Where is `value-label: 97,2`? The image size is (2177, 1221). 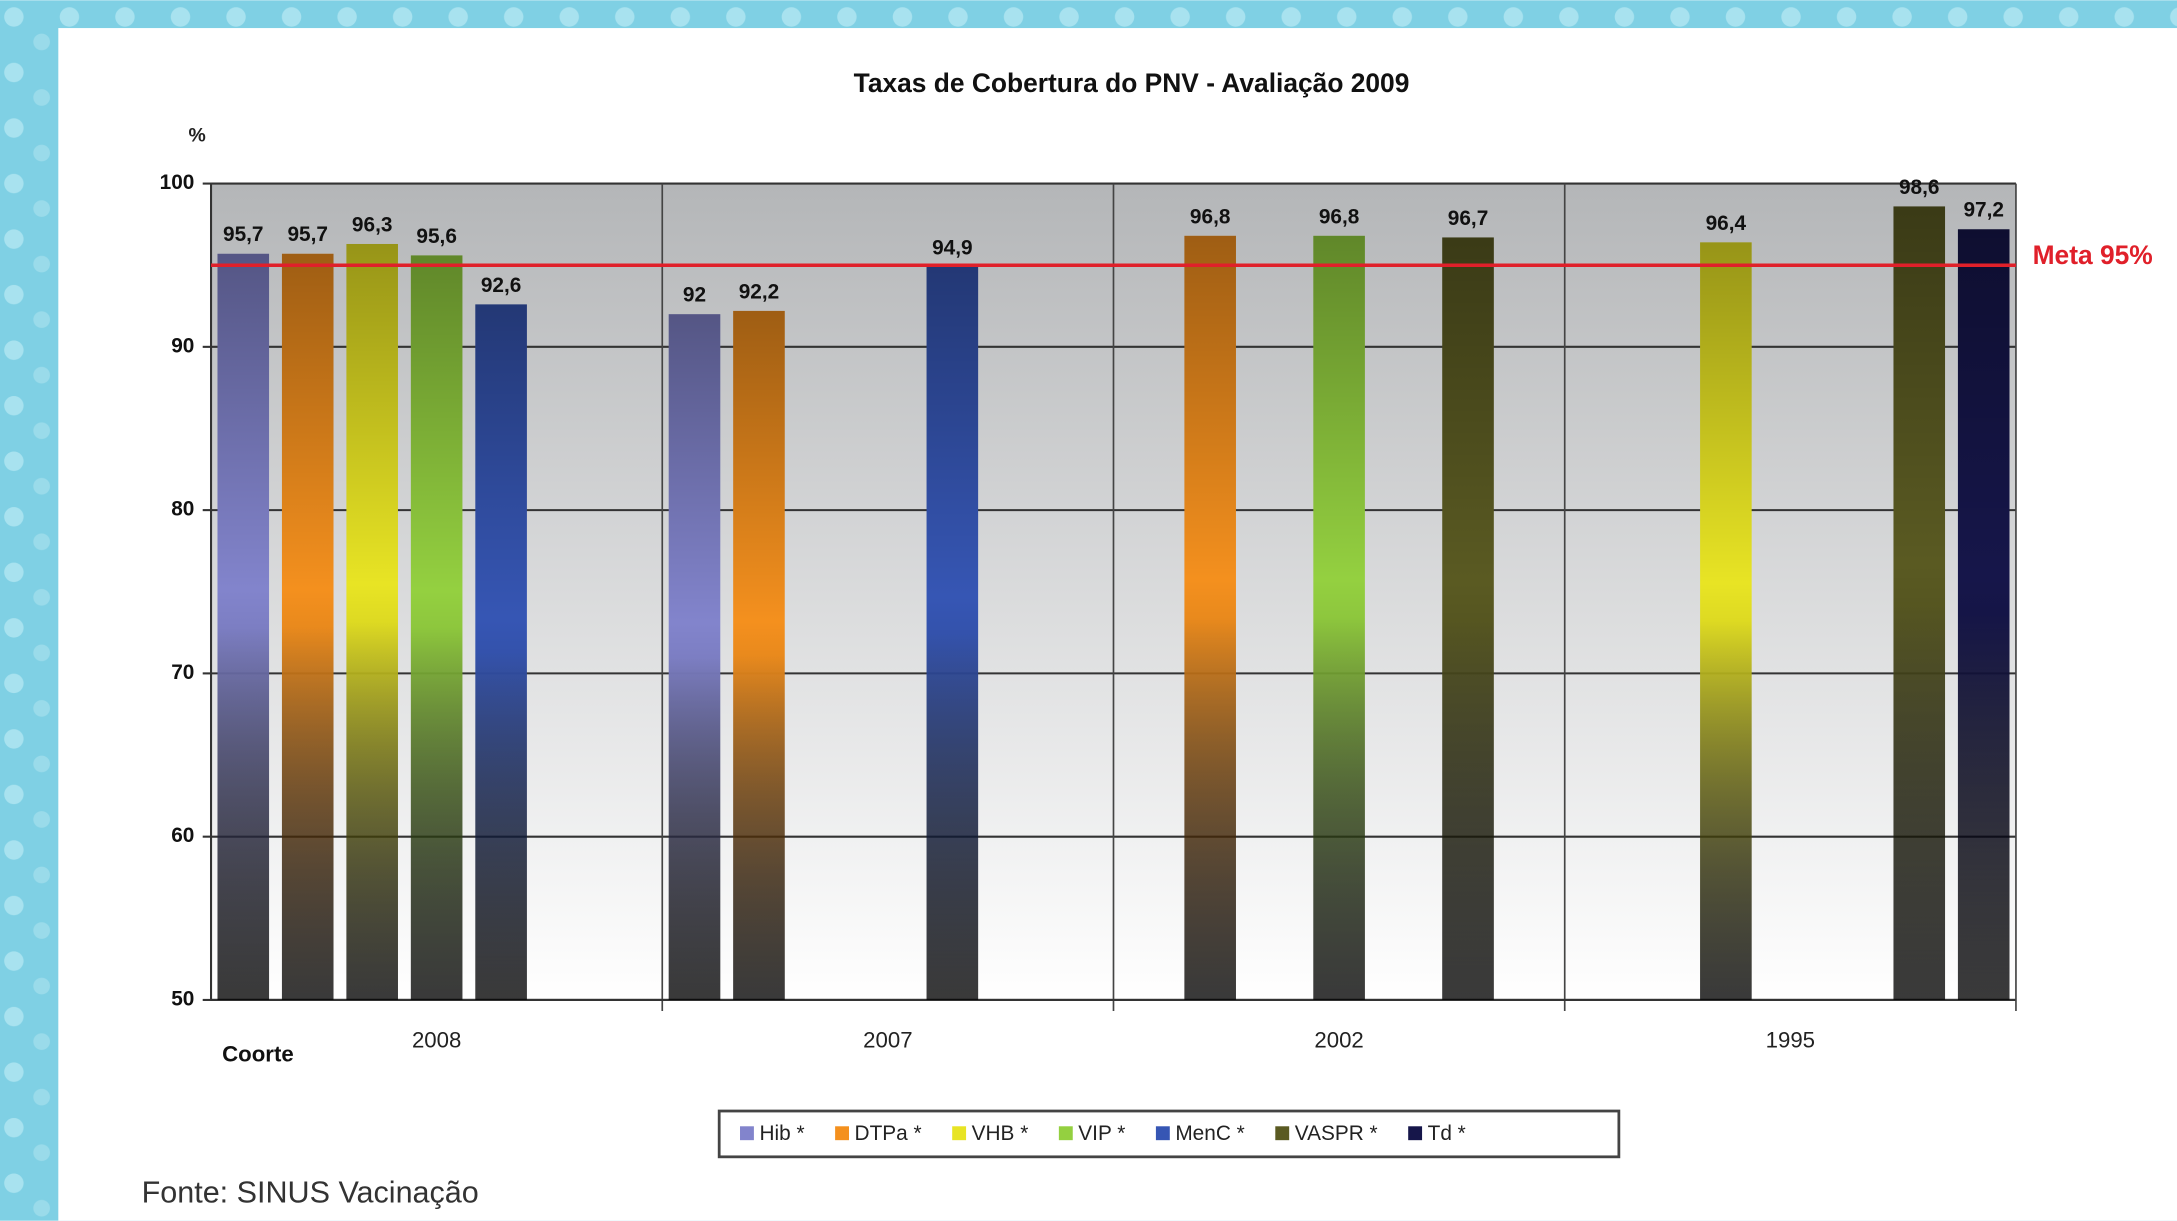 value-label: 97,2 is located at coordinates (1983, 210).